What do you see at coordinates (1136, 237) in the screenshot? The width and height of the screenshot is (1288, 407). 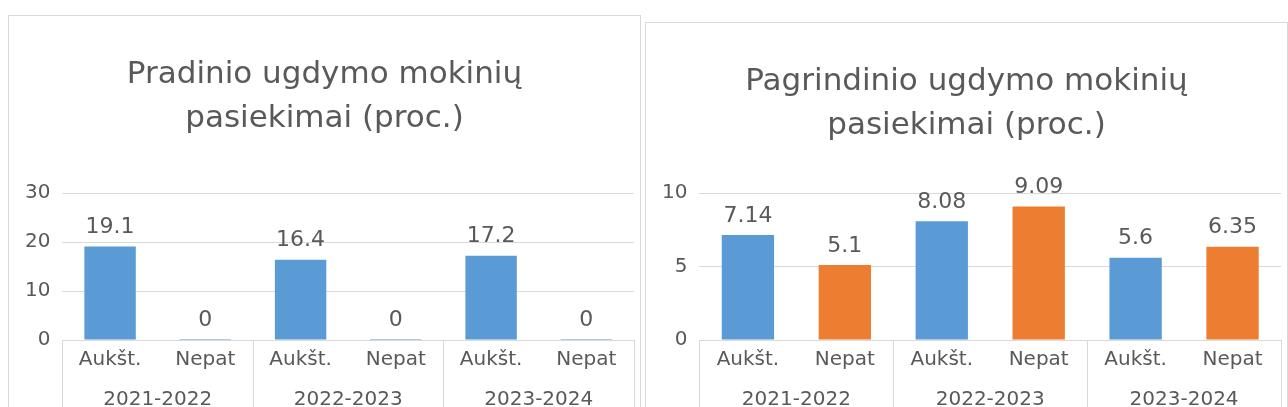 I see `data-label: 5.6` at bounding box center [1136, 237].